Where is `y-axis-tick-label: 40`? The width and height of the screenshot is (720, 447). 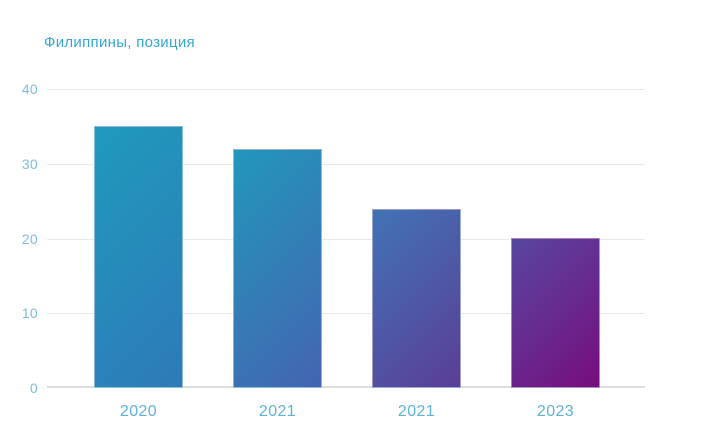 y-axis-tick-label: 40 is located at coordinates (29, 89).